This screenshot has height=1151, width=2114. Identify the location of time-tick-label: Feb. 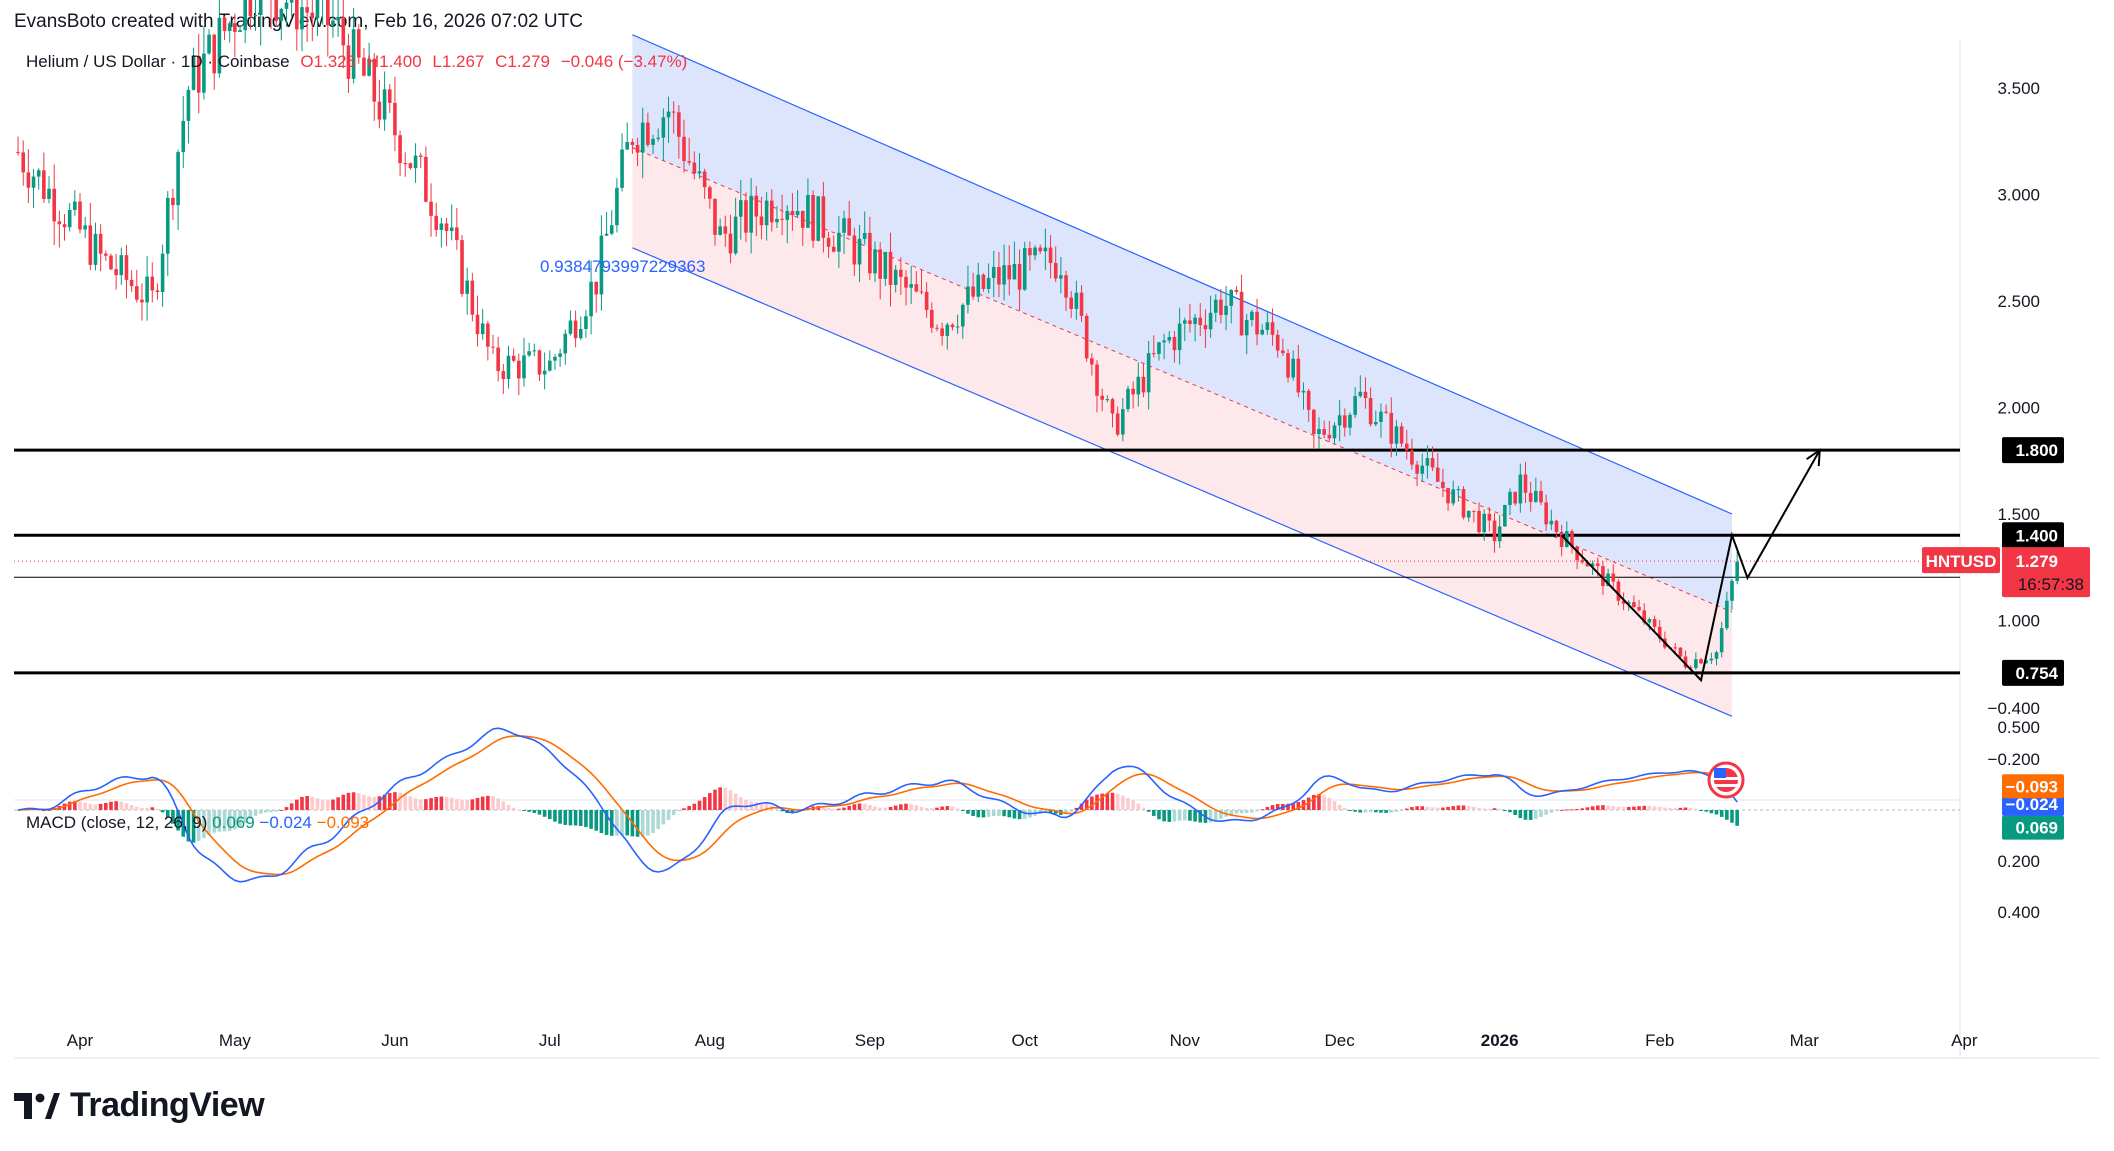
(1659, 1040).